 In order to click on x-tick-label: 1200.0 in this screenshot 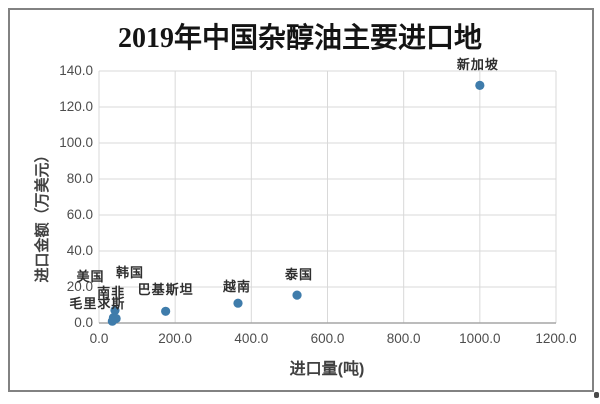, I will do `click(556, 338)`.